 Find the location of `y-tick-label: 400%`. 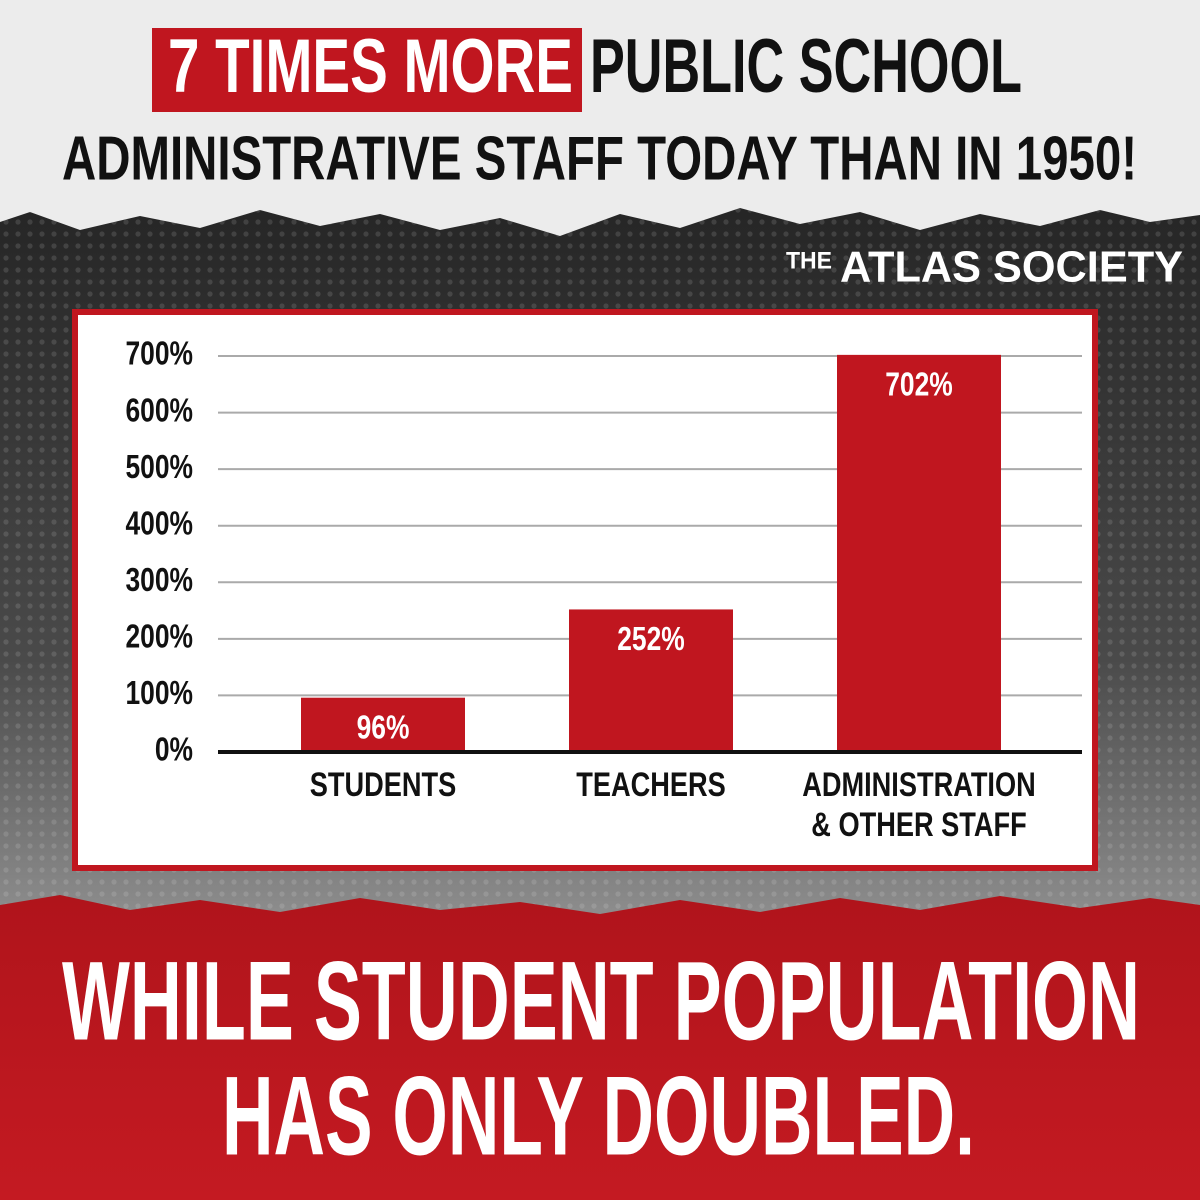

y-tick-label: 400% is located at coordinates (159, 524).